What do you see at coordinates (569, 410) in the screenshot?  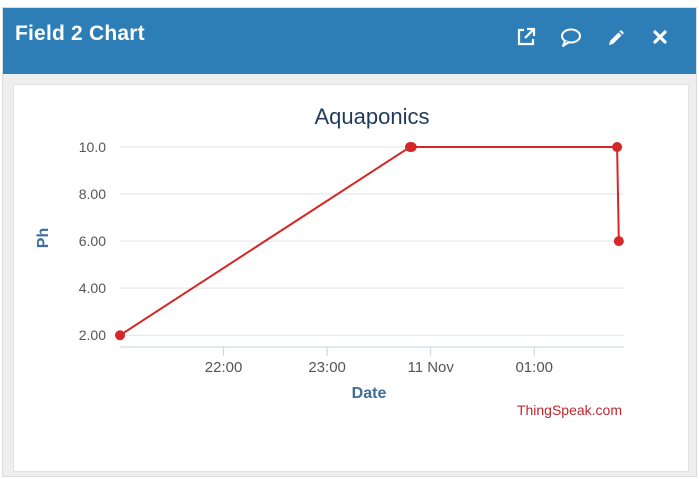 I see `chart-credit: ThingSpeak.com` at bounding box center [569, 410].